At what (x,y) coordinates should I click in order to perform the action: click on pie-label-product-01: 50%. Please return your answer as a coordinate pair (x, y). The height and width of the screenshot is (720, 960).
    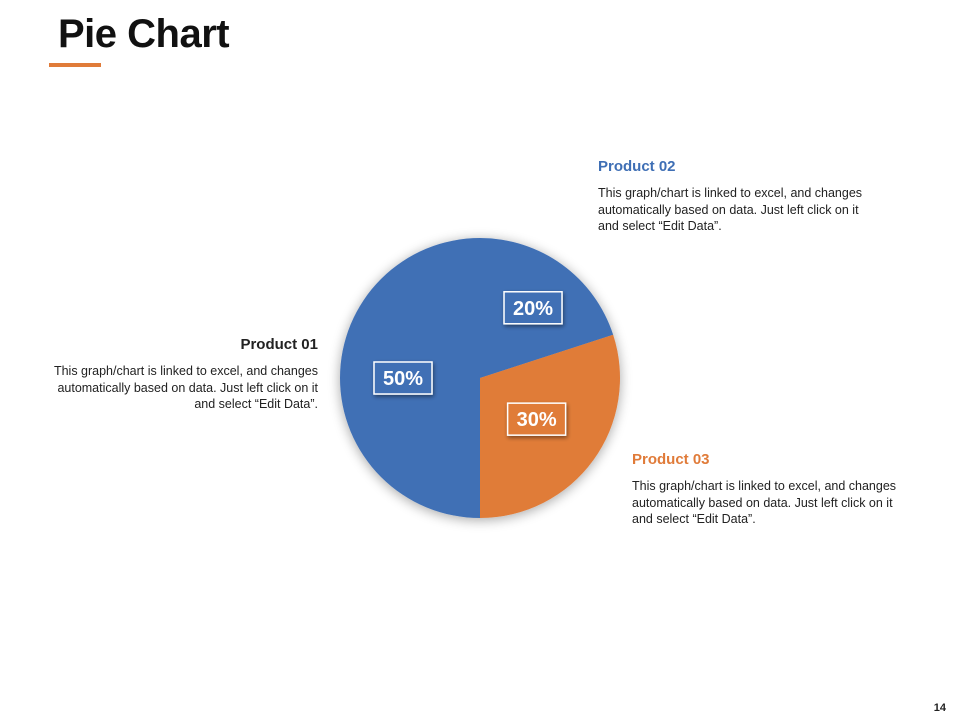
    Looking at the image, I should click on (403, 378).